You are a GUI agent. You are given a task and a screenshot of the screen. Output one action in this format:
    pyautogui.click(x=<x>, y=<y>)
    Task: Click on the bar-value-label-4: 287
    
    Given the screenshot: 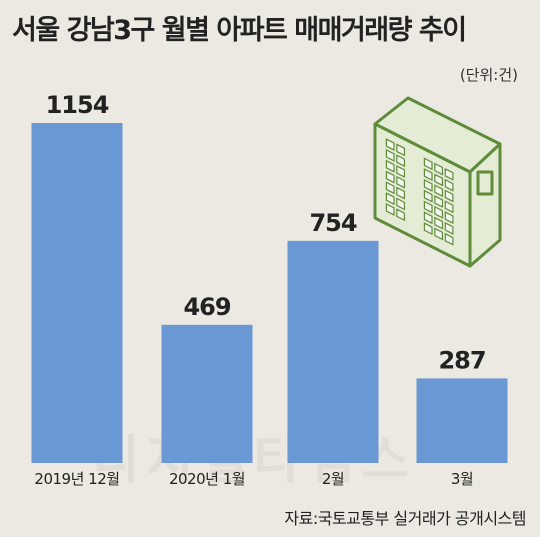 What is the action you would take?
    pyautogui.click(x=461, y=360)
    